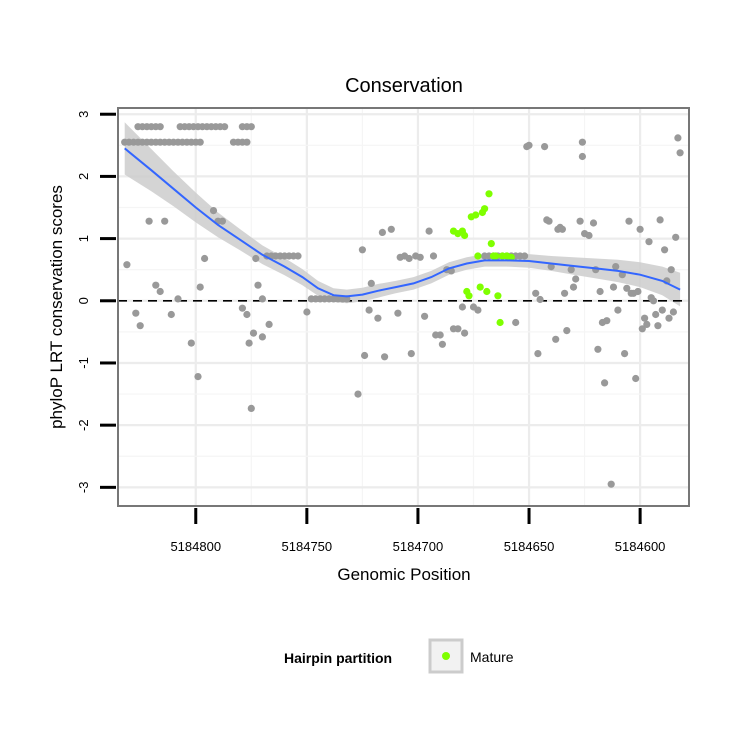 This screenshot has width=750, height=750. Describe the element at coordinates (195, 546) in the screenshot. I see `x-tick-label: 5184800` at that location.